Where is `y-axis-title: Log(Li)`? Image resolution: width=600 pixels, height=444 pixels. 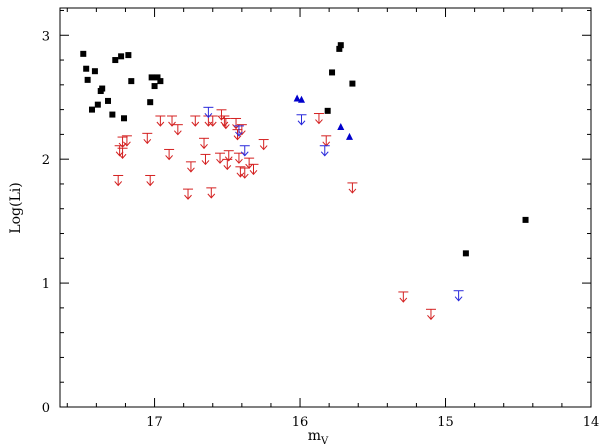
y-axis-title: Log(Li) is located at coordinates (16, 207).